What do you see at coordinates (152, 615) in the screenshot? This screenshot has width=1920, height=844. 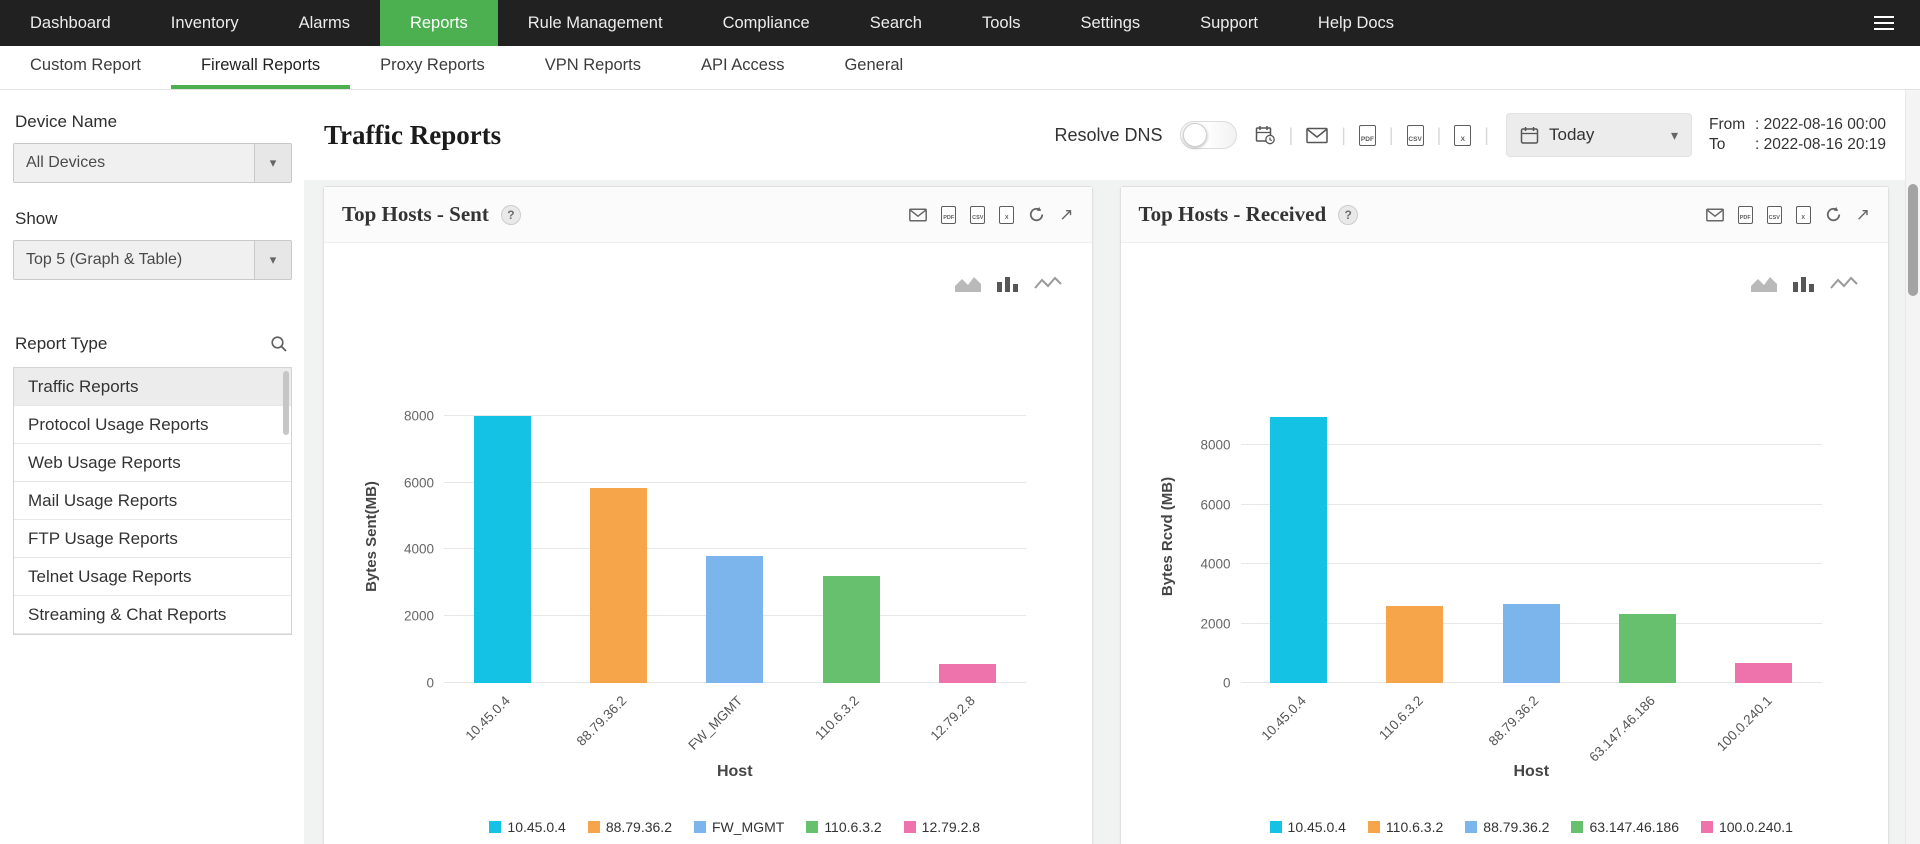 I see `report-type-streaming-chat: Streaming & Chat Reports` at bounding box center [152, 615].